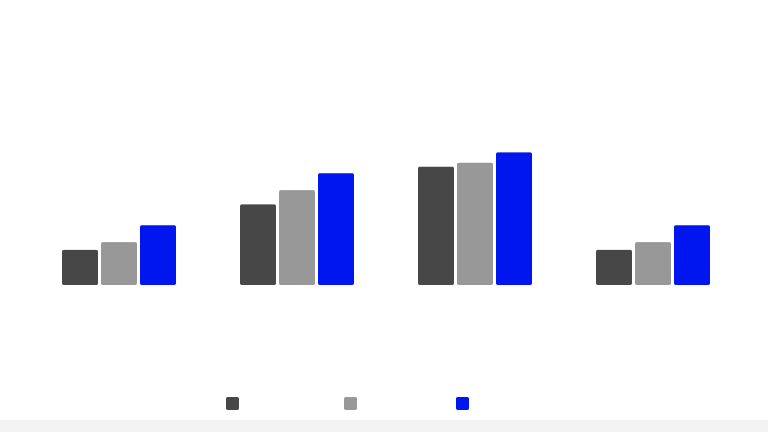  I want to click on legend, so click(347, 403).